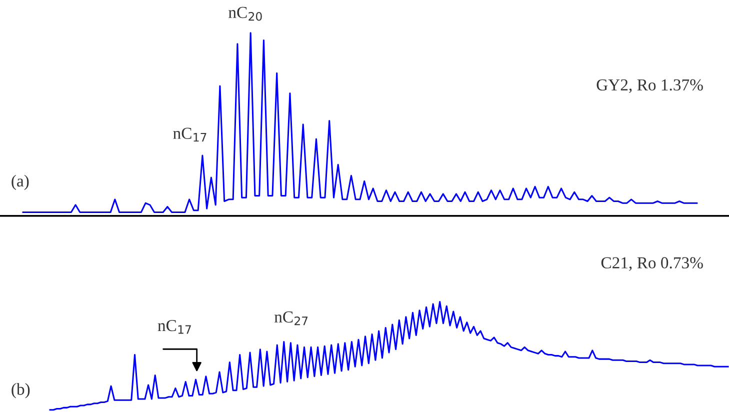  What do you see at coordinates (21, 390) in the screenshot?
I see `text: (b)` at bounding box center [21, 390].